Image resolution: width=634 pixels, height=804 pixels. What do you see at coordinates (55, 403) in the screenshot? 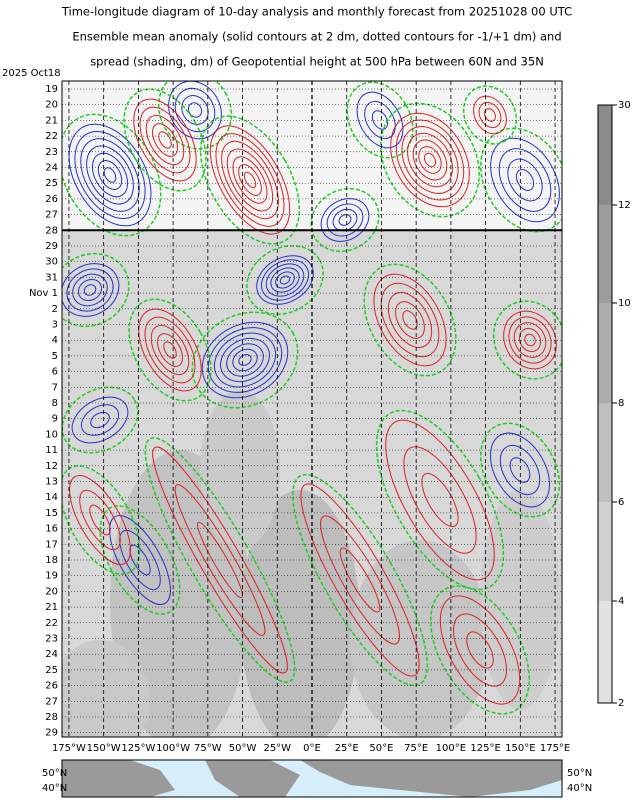
I see `y-tick-label: 8` at bounding box center [55, 403].